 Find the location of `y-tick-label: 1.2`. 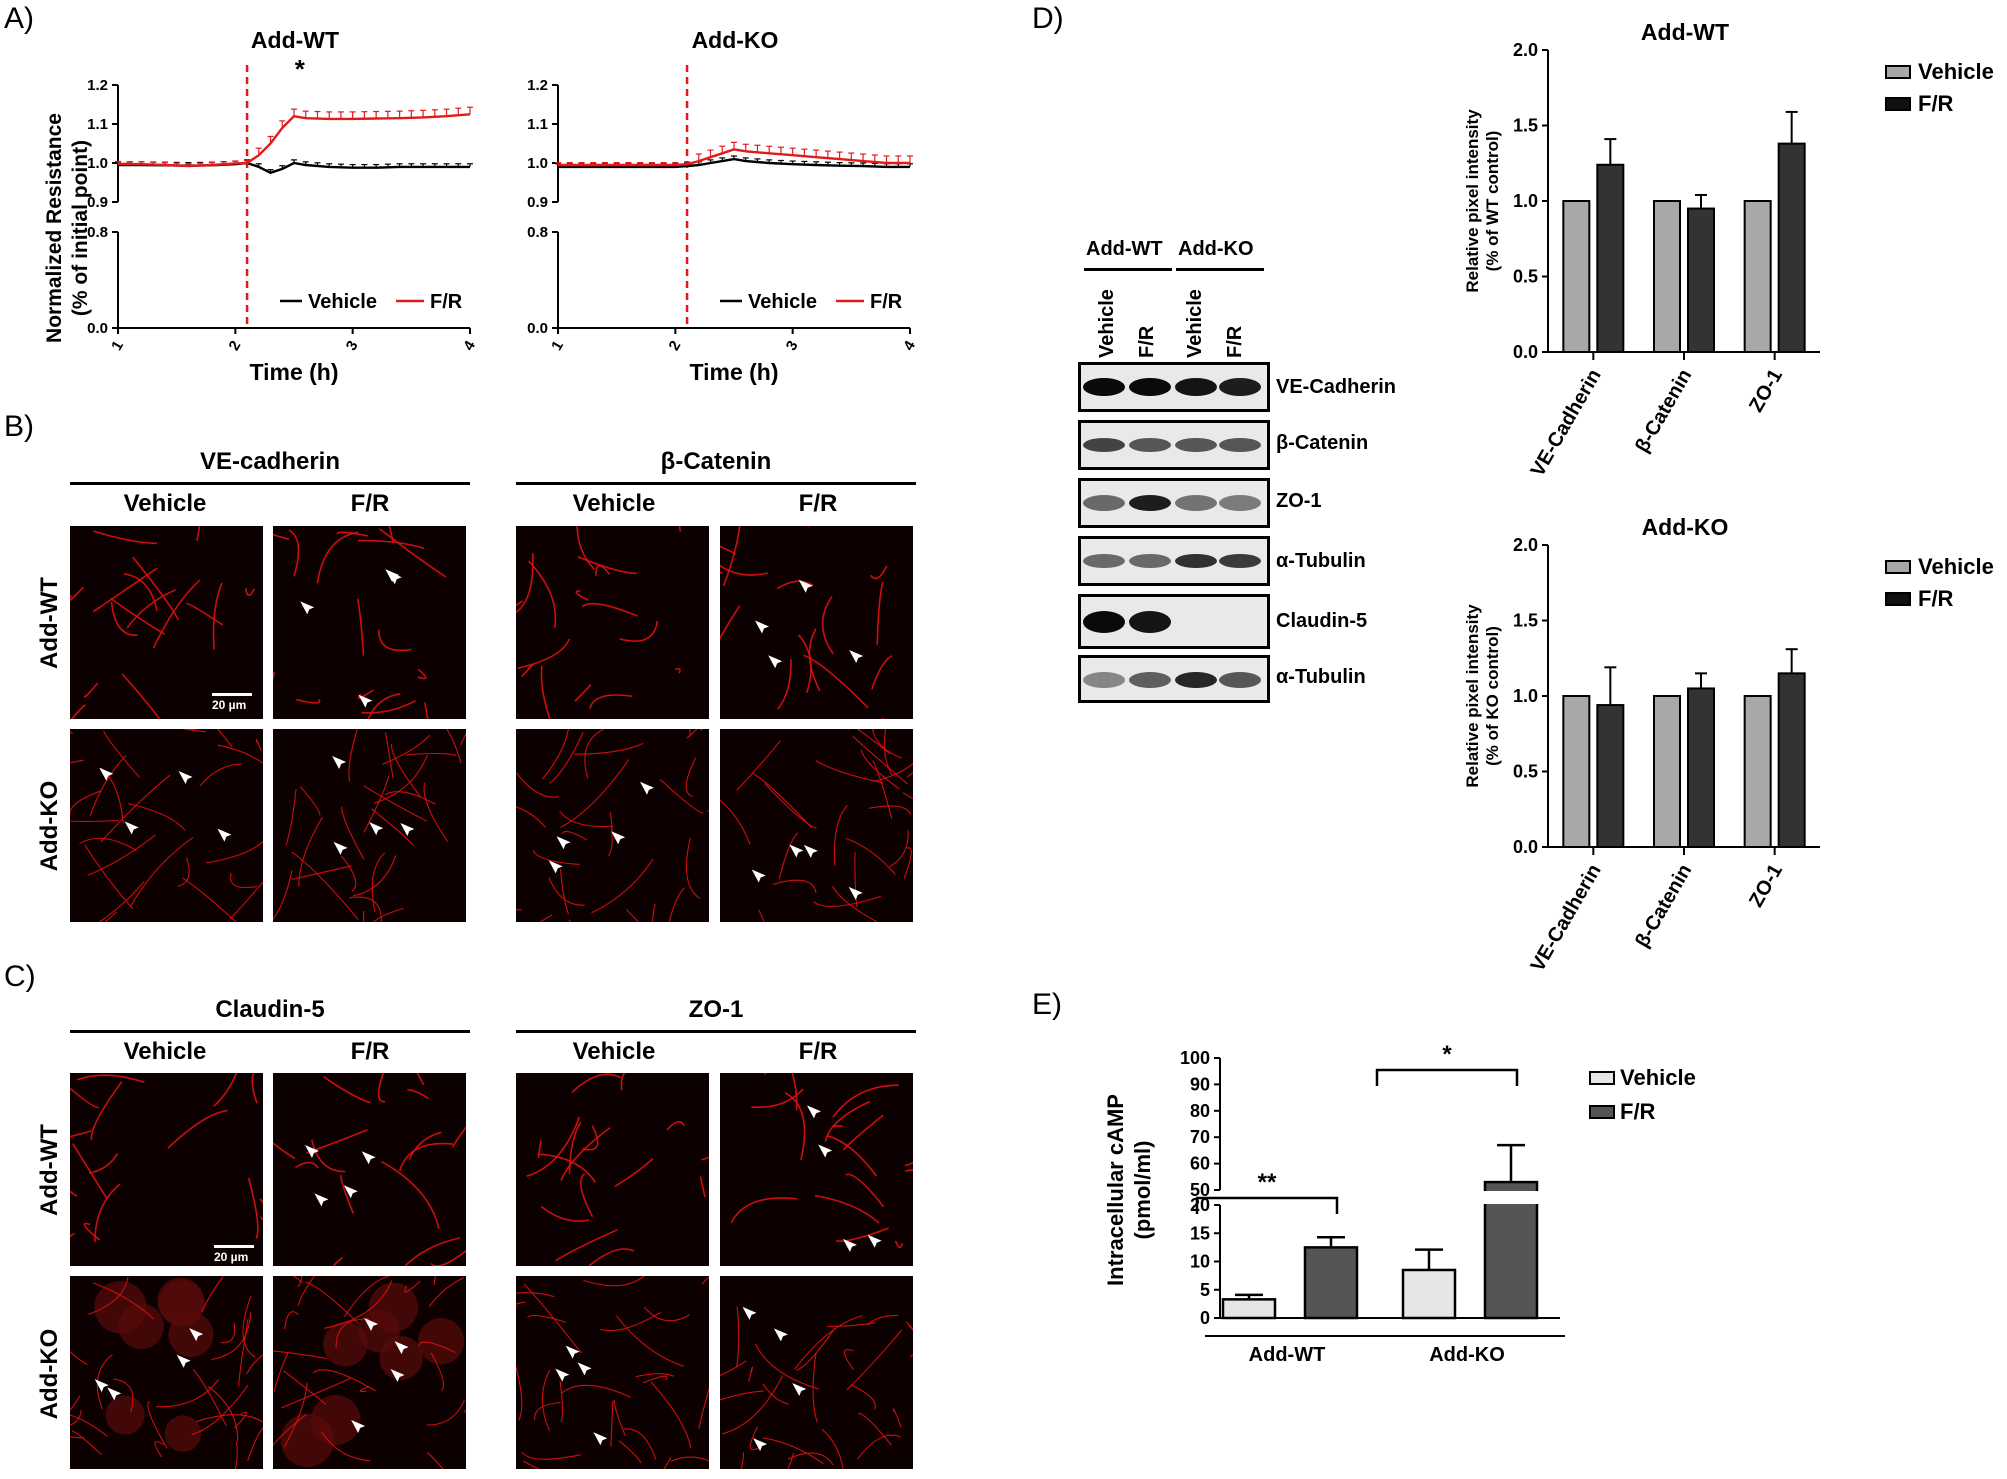

y-tick-label: 1.2 is located at coordinates (97, 85).